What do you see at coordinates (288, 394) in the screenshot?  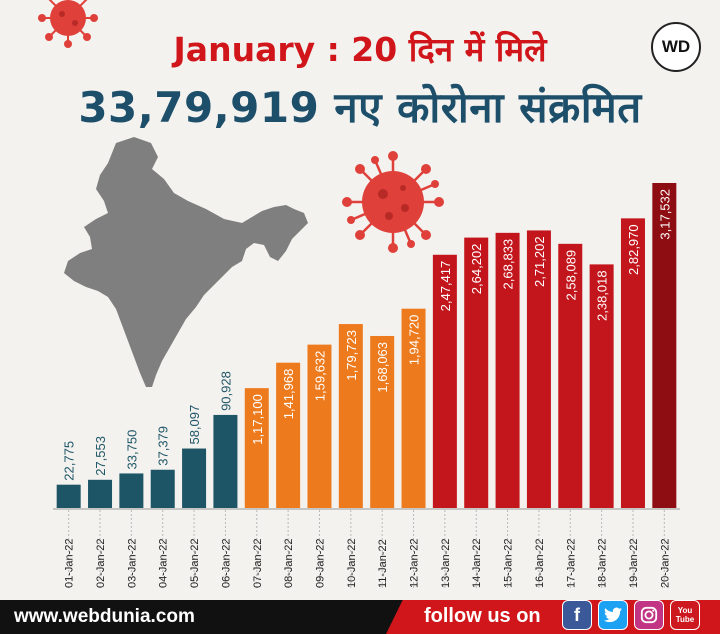 I see `value-label-08-Jan-22: 1,41,968` at bounding box center [288, 394].